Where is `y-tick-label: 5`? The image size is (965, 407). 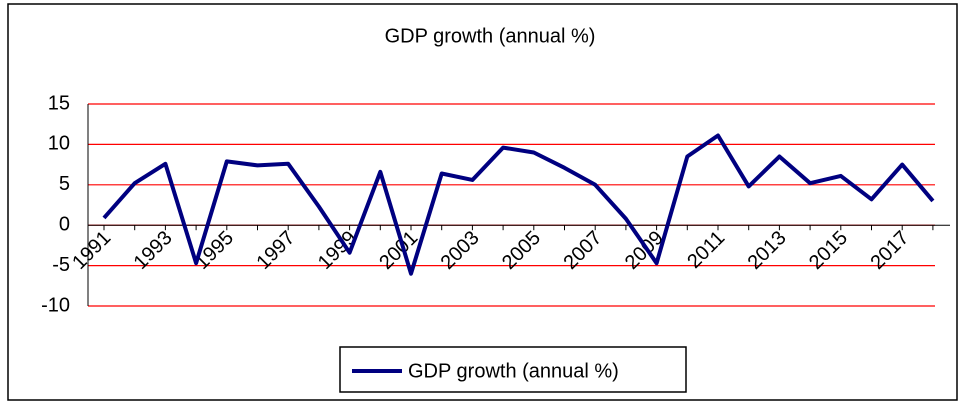
y-tick-label: 5 is located at coordinates (64, 184).